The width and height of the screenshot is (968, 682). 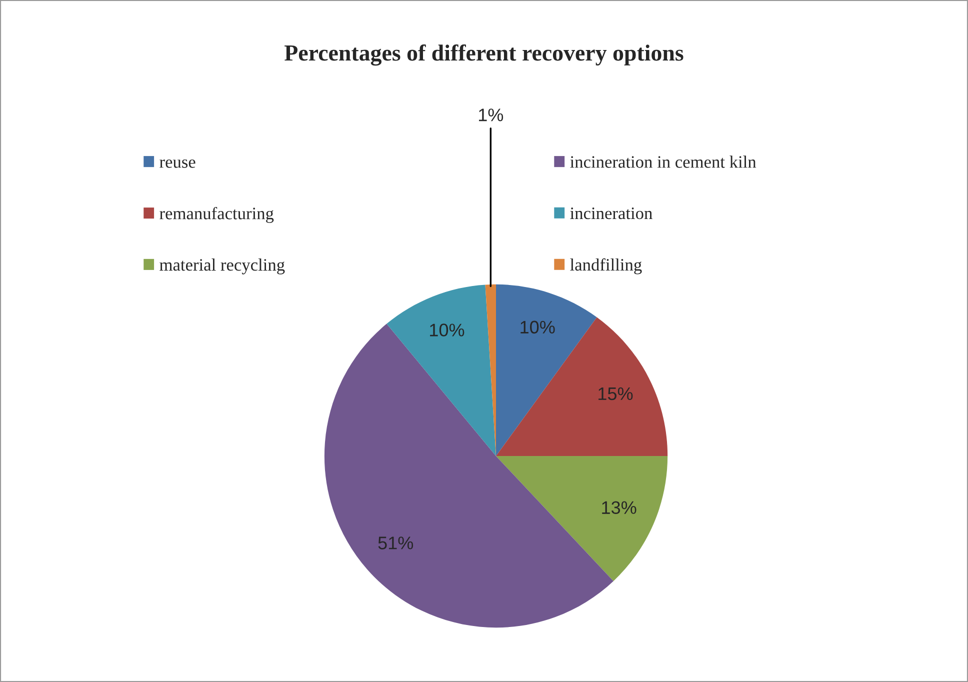 I want to click on legend-label: incineration in cement kiln, so click(x=663, y=162).